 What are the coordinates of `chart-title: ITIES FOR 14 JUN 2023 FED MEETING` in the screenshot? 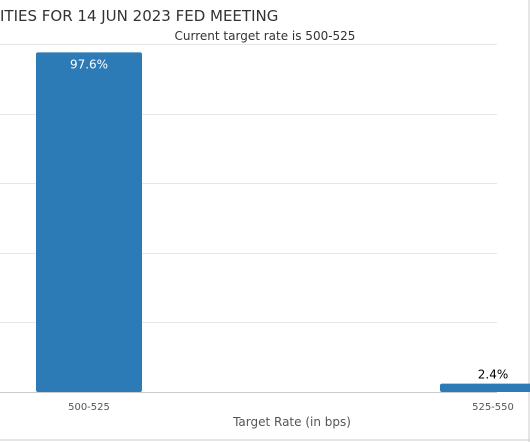 It's located at (139, 16).